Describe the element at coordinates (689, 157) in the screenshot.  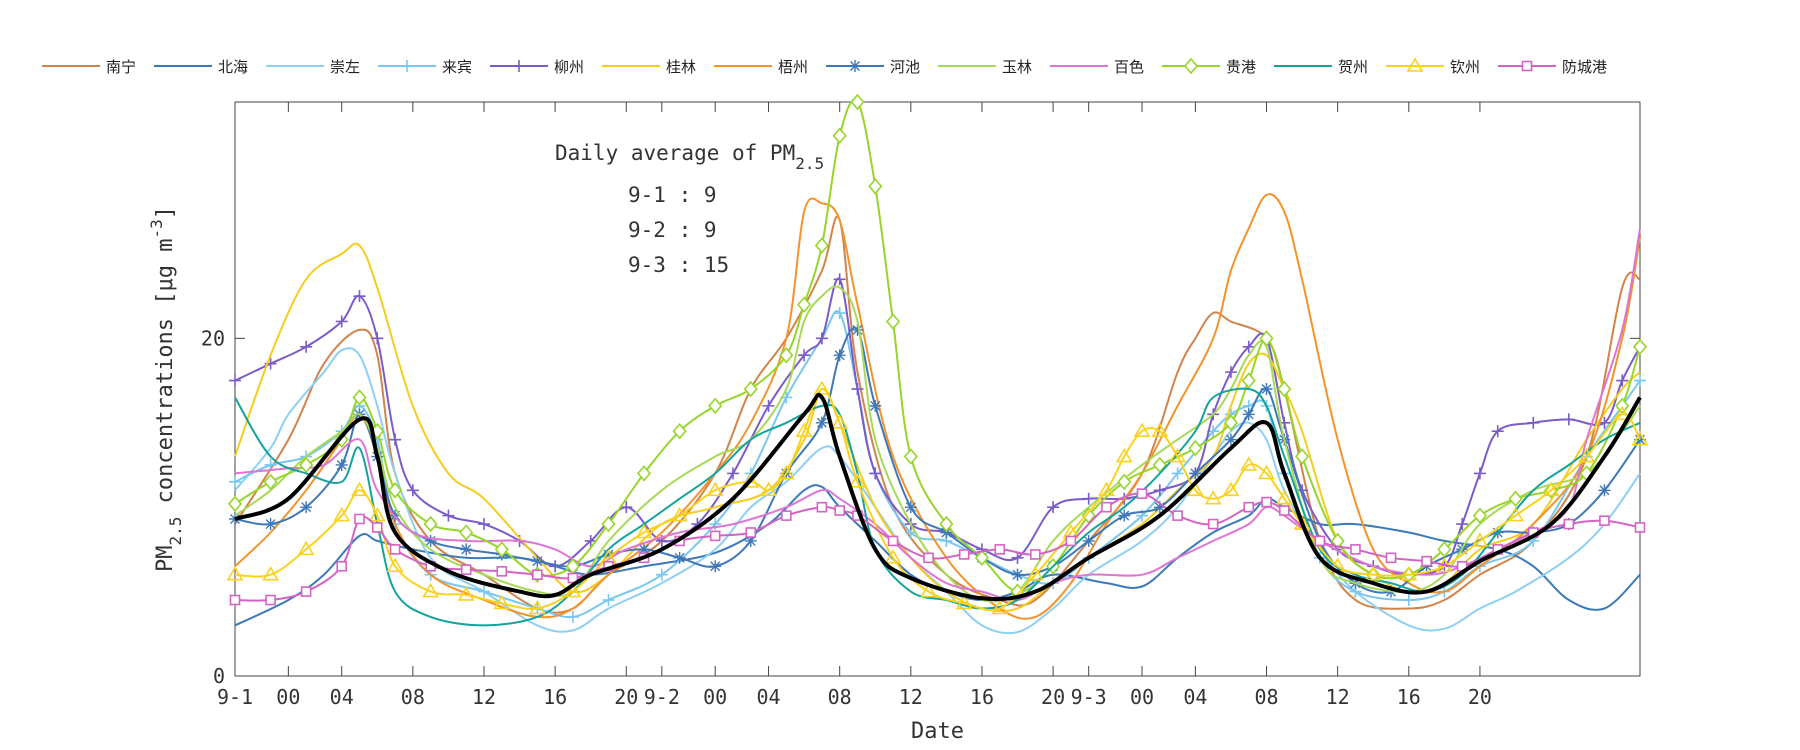
I see `annotation-title: Daily average of PM2.5` at that location.